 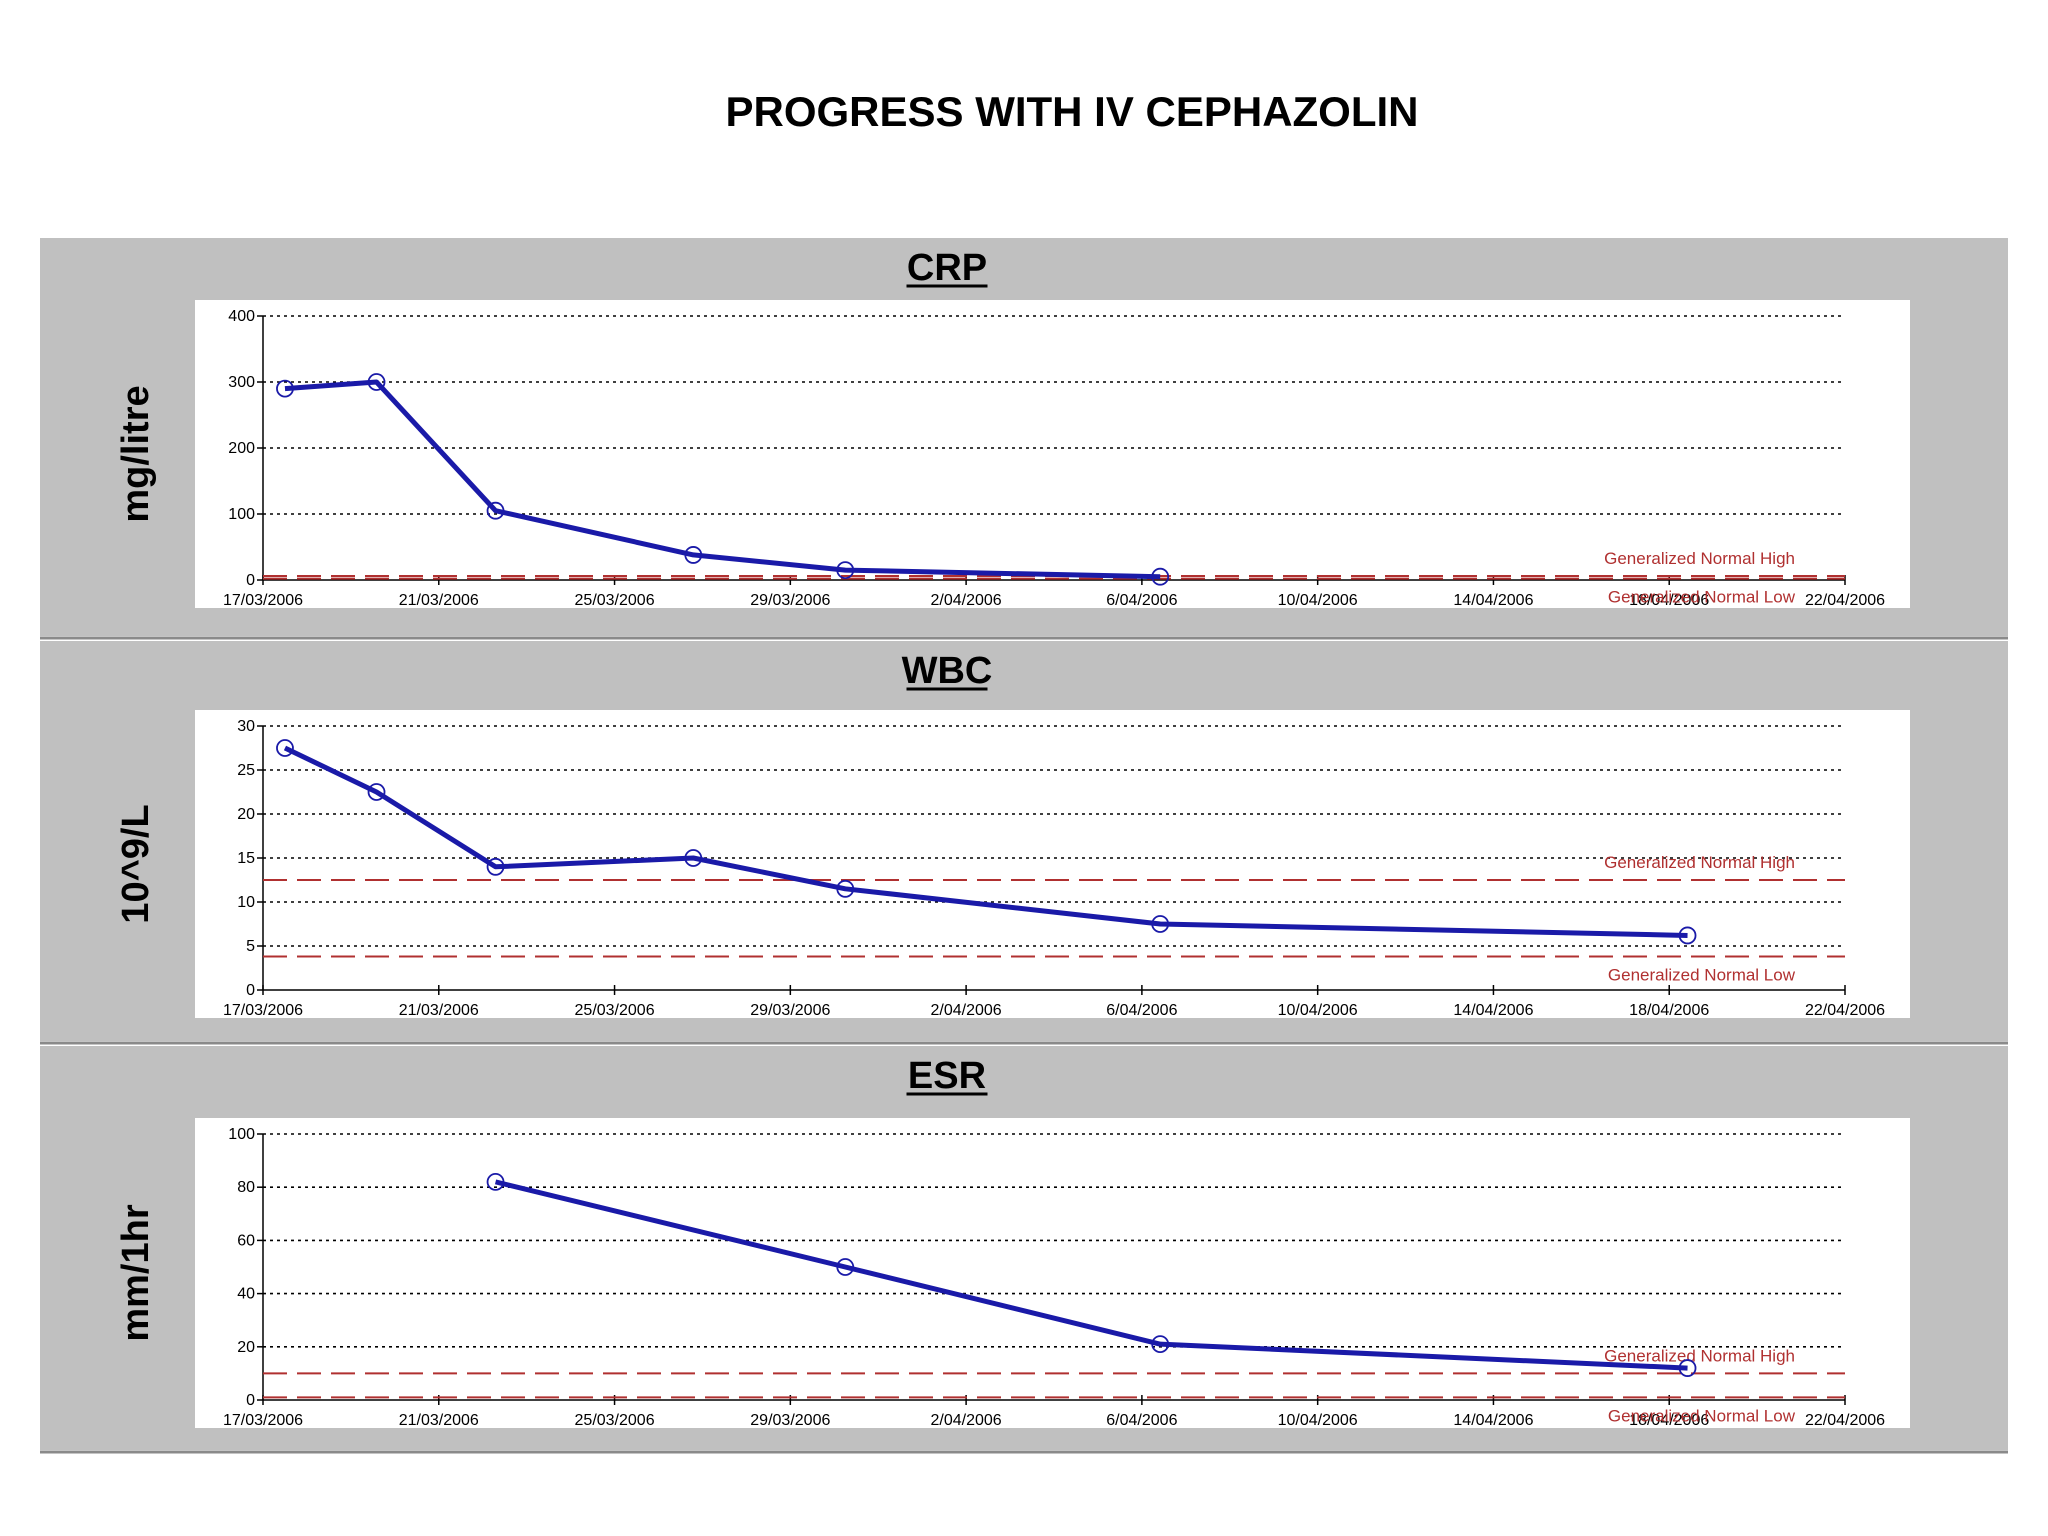 What do you see at coordinates (947, 268) in the screenshot?
I see `chart-title-crp: CRP` at bounding box center [947, 268].